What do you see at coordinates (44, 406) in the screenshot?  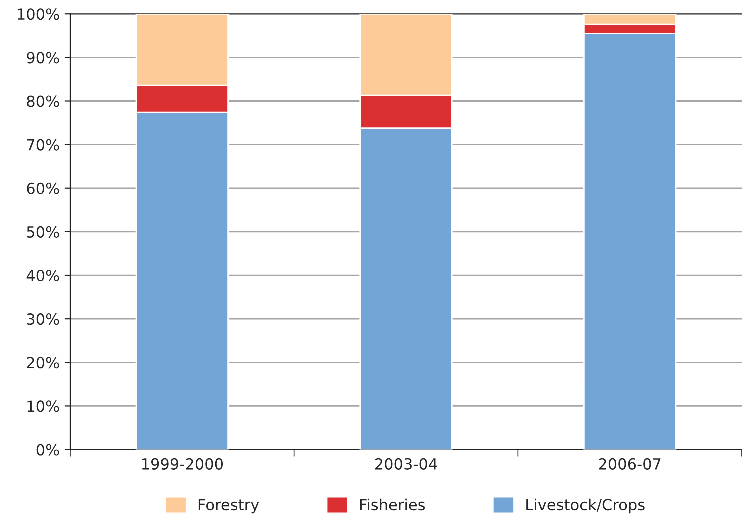 I see `y-tick-label: 10%` at bounding box center [44, 406].